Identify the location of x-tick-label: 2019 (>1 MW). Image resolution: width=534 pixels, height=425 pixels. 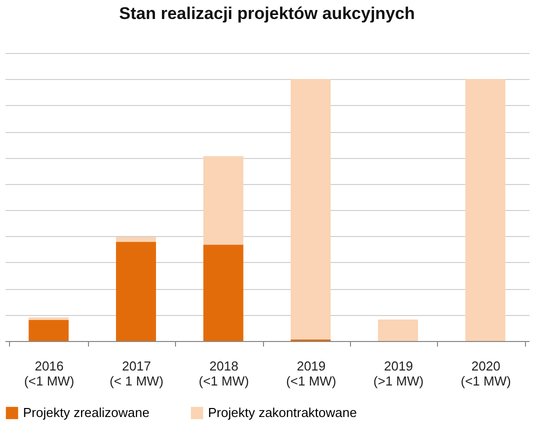
(398, 373).